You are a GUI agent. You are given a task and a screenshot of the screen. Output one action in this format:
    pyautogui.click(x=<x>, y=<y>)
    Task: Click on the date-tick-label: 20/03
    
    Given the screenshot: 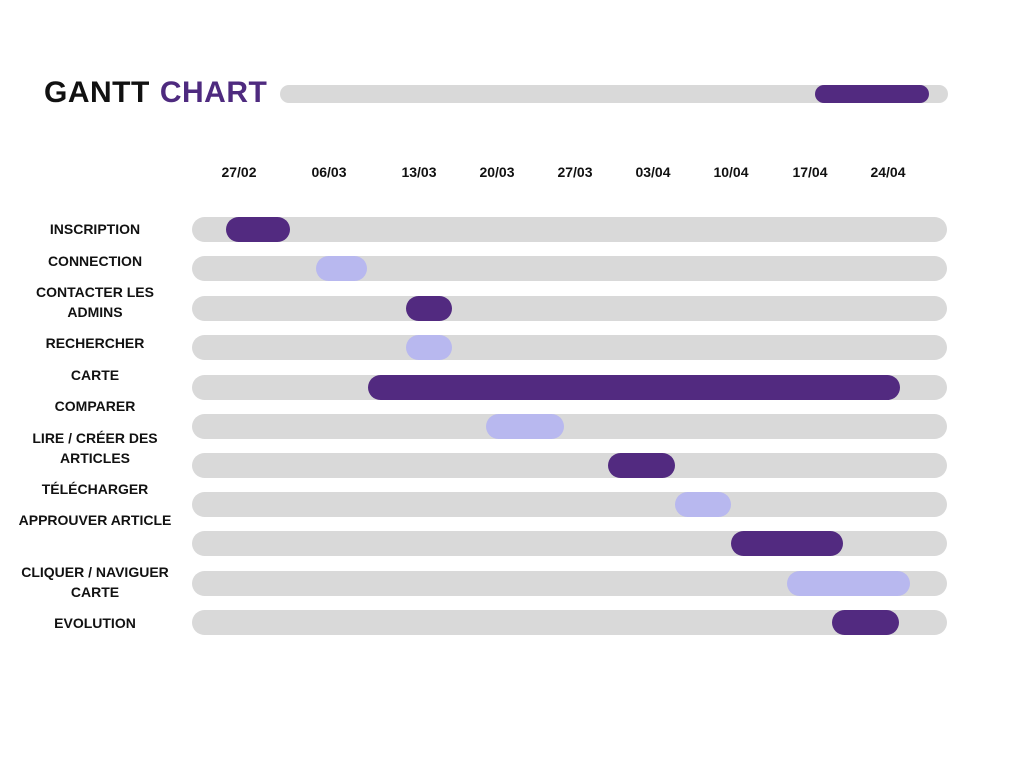 What is the action you would take?
    pyautogui.click(x=497, y=172)
    